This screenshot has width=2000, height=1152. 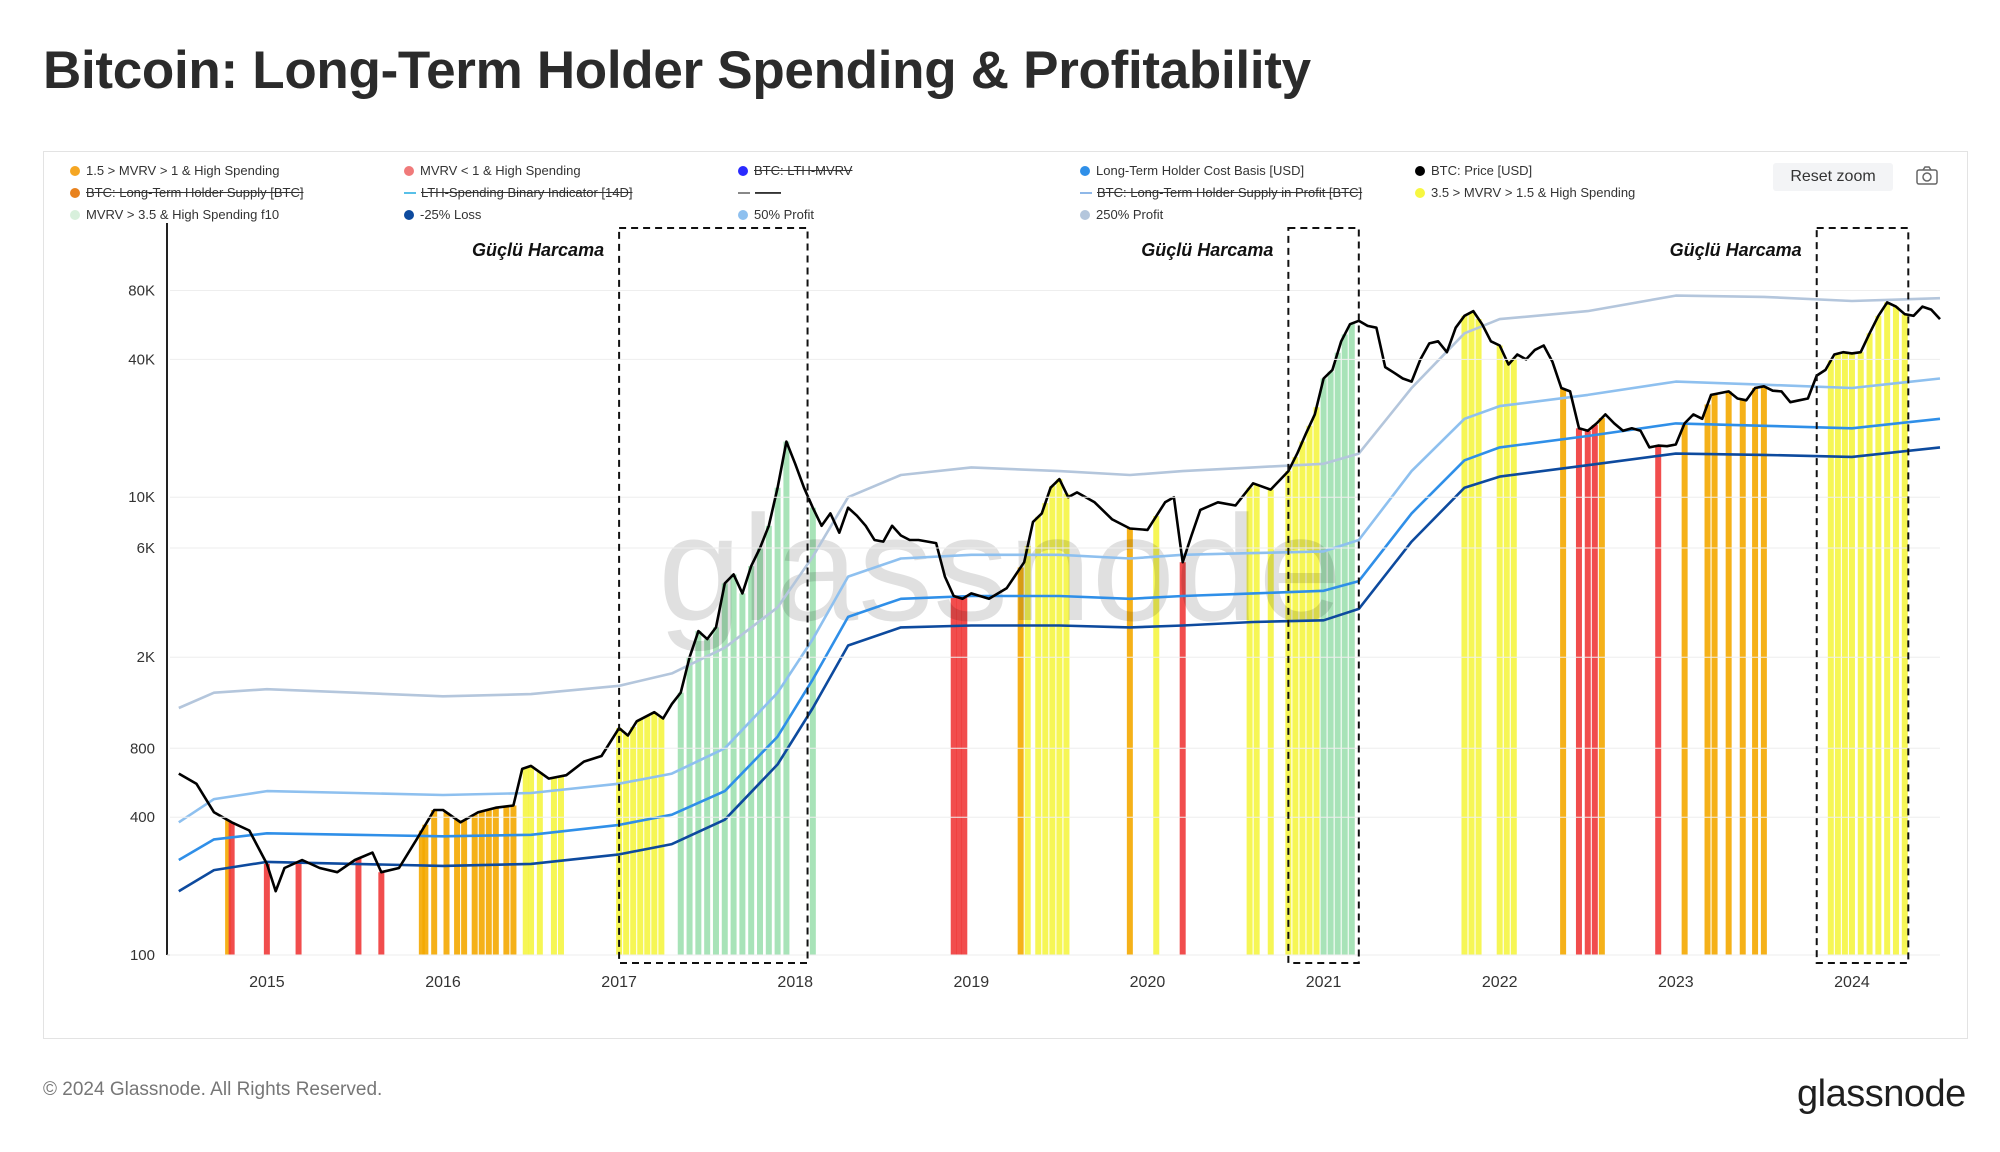 I want to click on legend-item: 50% Profit, so click(x=776, y=214).